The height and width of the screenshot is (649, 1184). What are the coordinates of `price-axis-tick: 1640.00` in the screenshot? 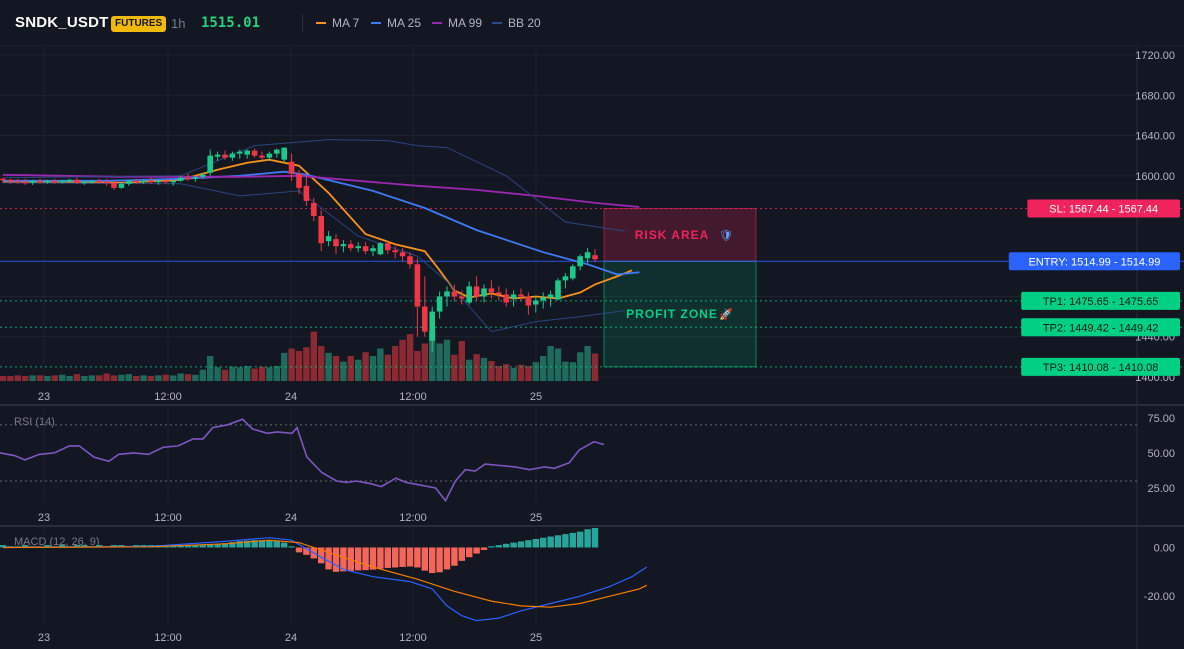 It's located at (1155, 137).